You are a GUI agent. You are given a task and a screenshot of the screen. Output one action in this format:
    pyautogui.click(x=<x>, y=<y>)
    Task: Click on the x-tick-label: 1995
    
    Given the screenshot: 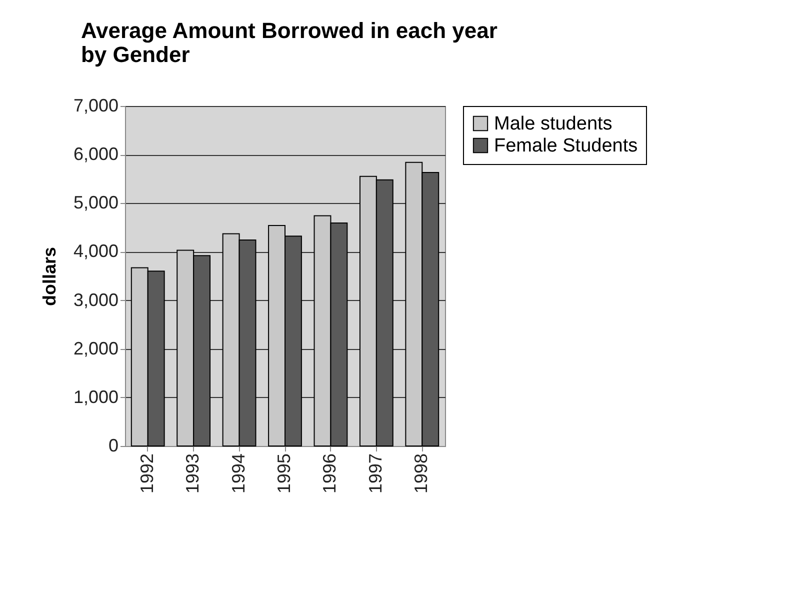 What is the action you would take?
    pyautogui.click(x=284, y=474)
    